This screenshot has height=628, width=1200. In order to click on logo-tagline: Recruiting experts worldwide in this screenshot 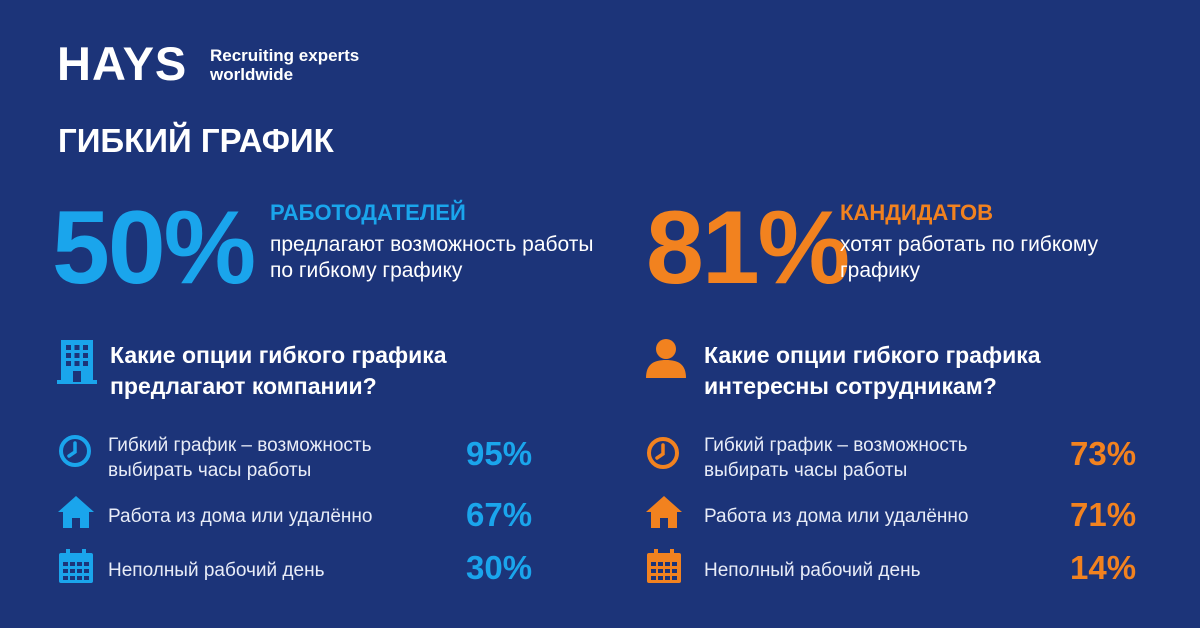, I will do `click(285, 65)`.